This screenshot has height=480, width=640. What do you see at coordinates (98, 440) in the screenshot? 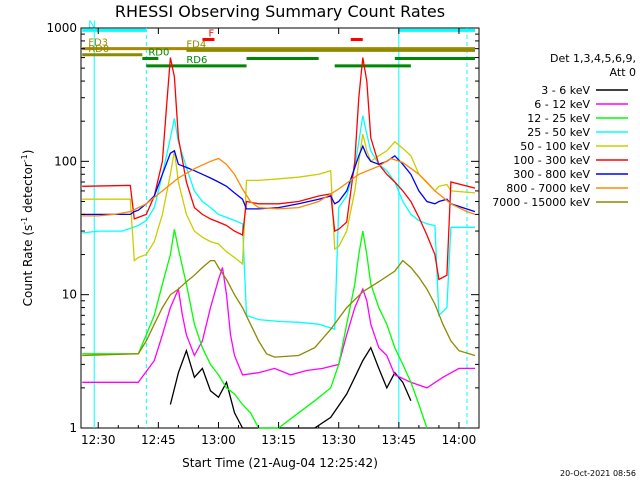
I see `x-tick-label-0: 12:30` at bounding box center [98, 440].